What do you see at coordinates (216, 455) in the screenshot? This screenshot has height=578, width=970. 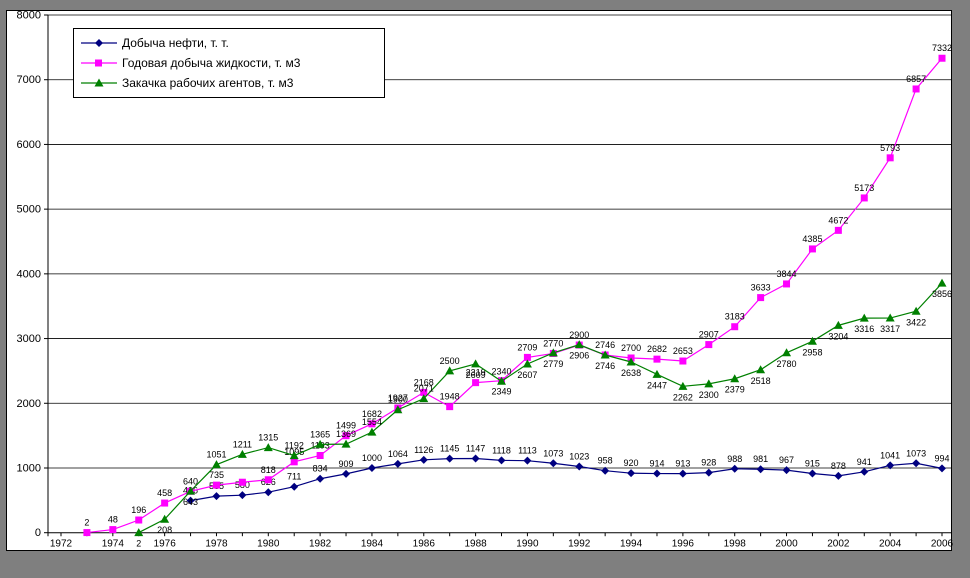 I see `data-label: 1051` at bounding box center [216, 455].